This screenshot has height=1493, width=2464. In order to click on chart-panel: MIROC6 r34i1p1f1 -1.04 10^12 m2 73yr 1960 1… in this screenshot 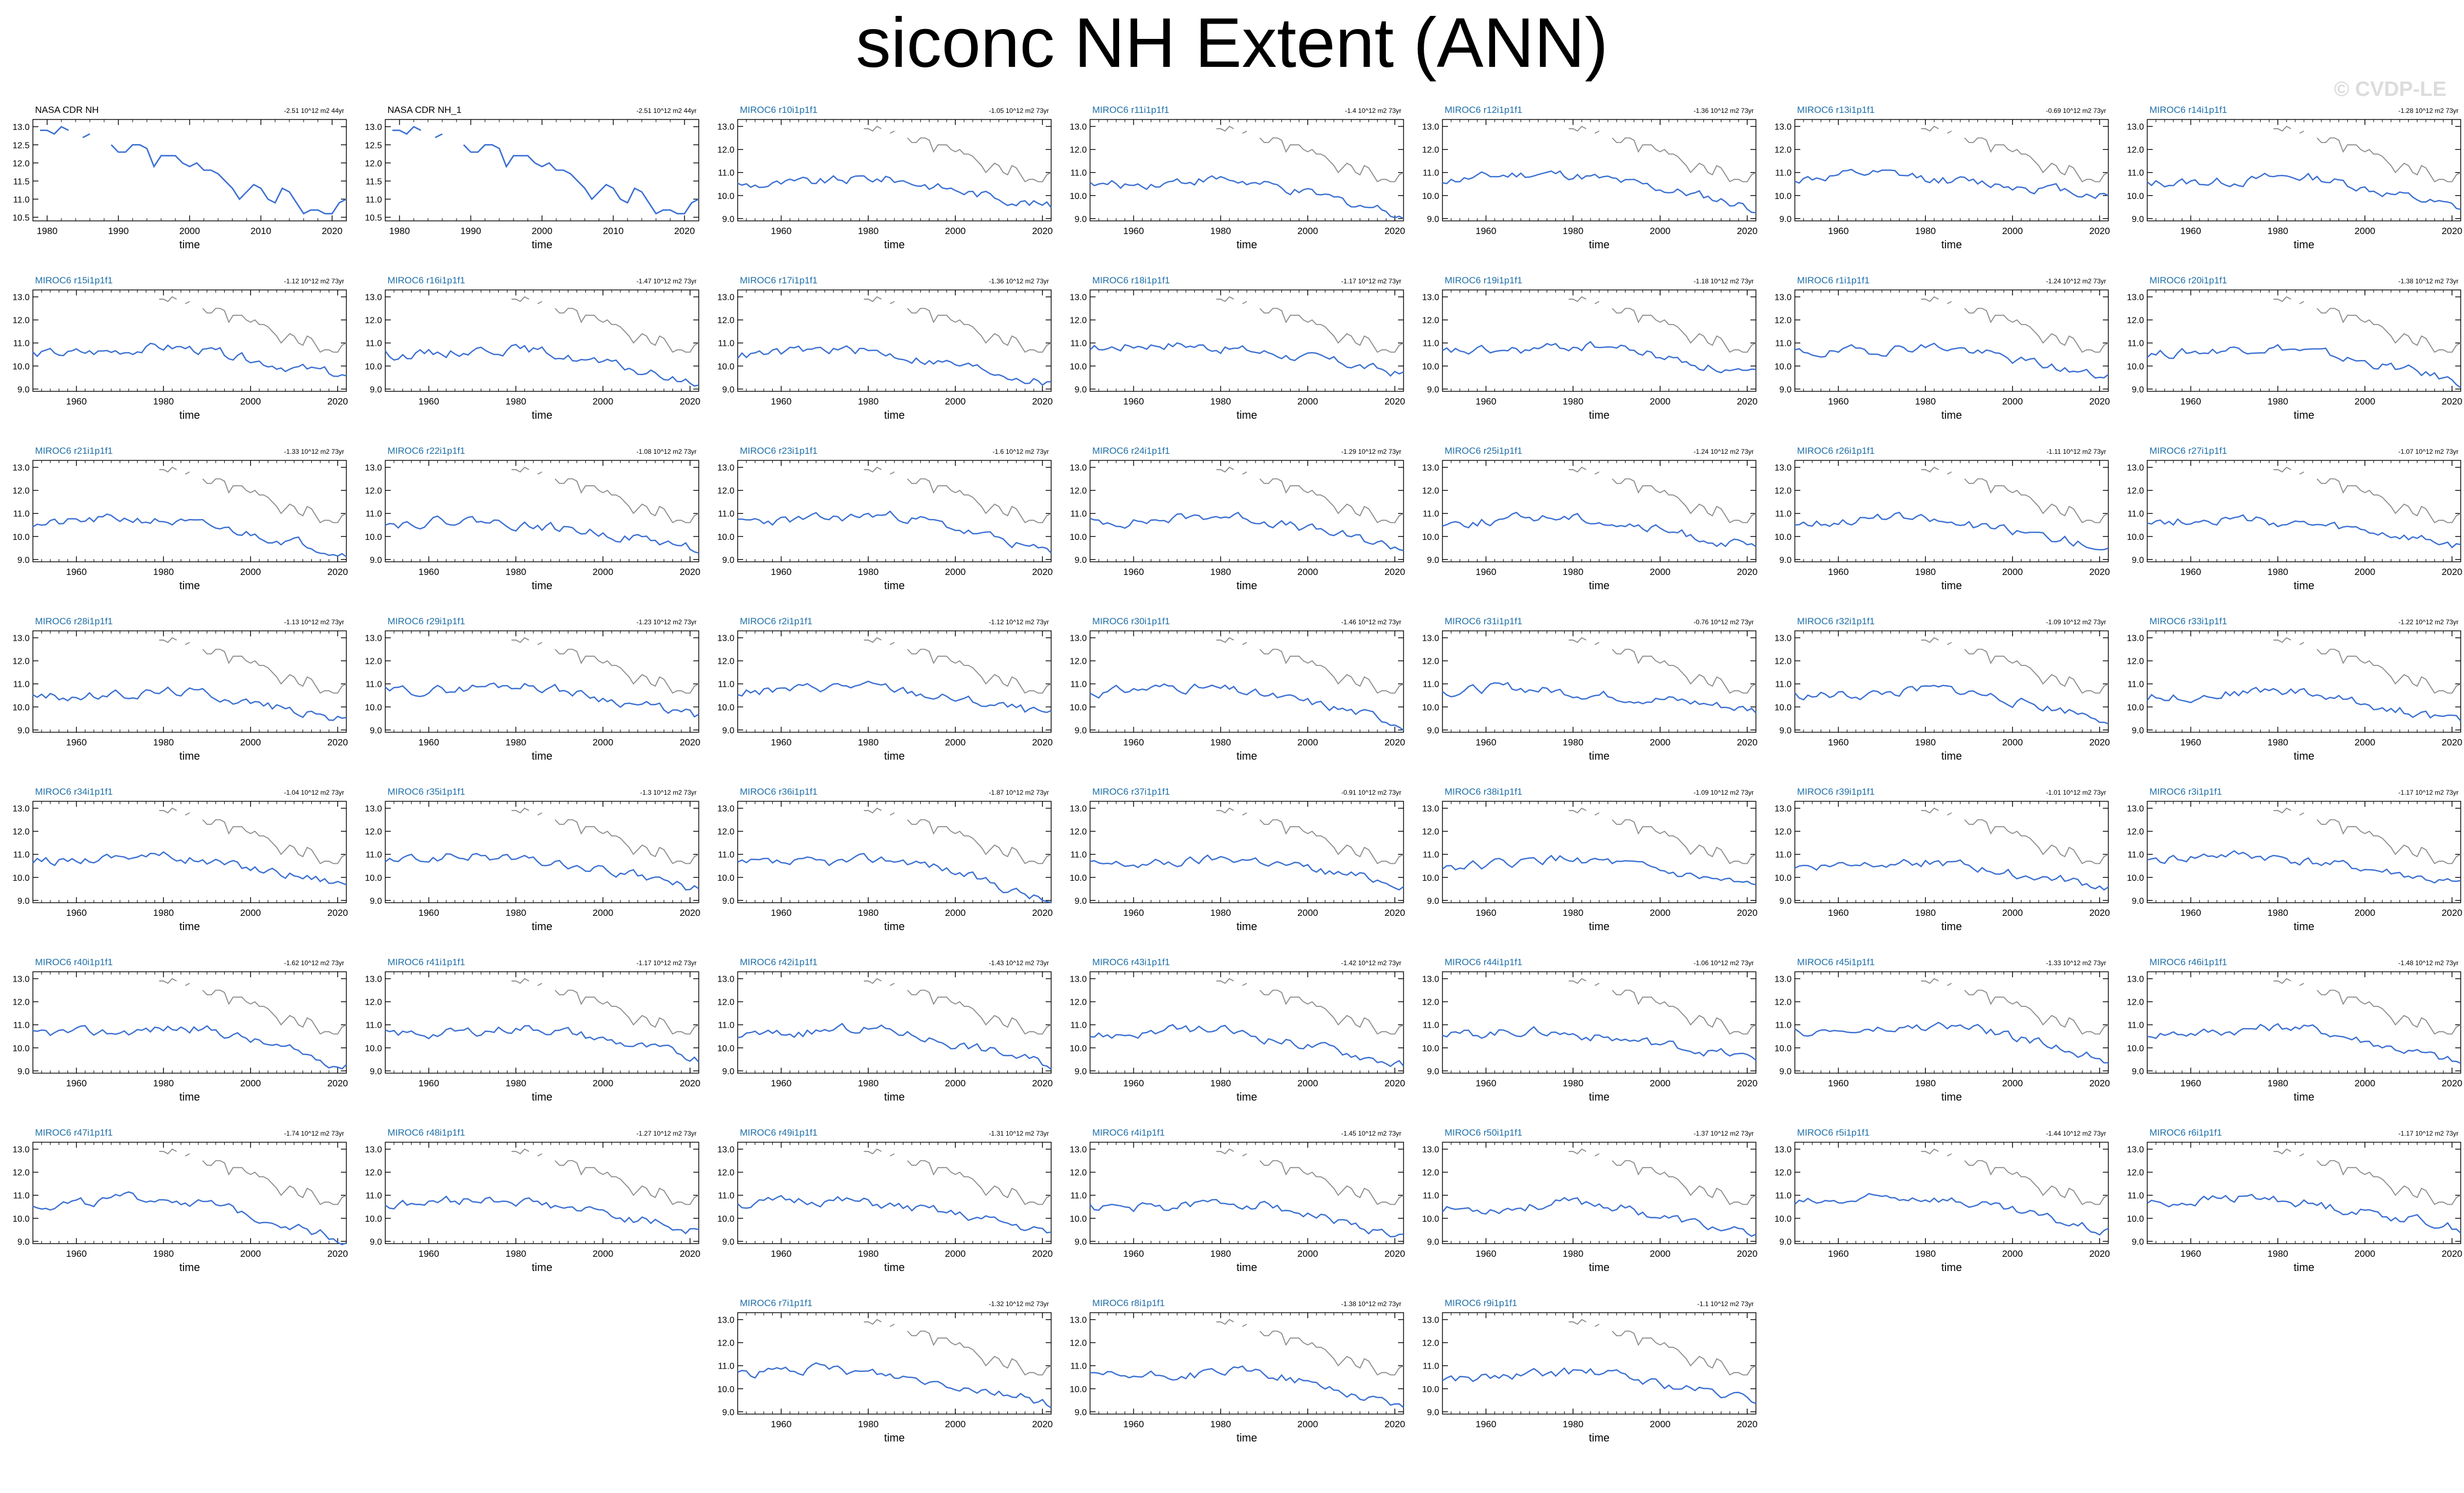, I will do `click(180, 860)`.